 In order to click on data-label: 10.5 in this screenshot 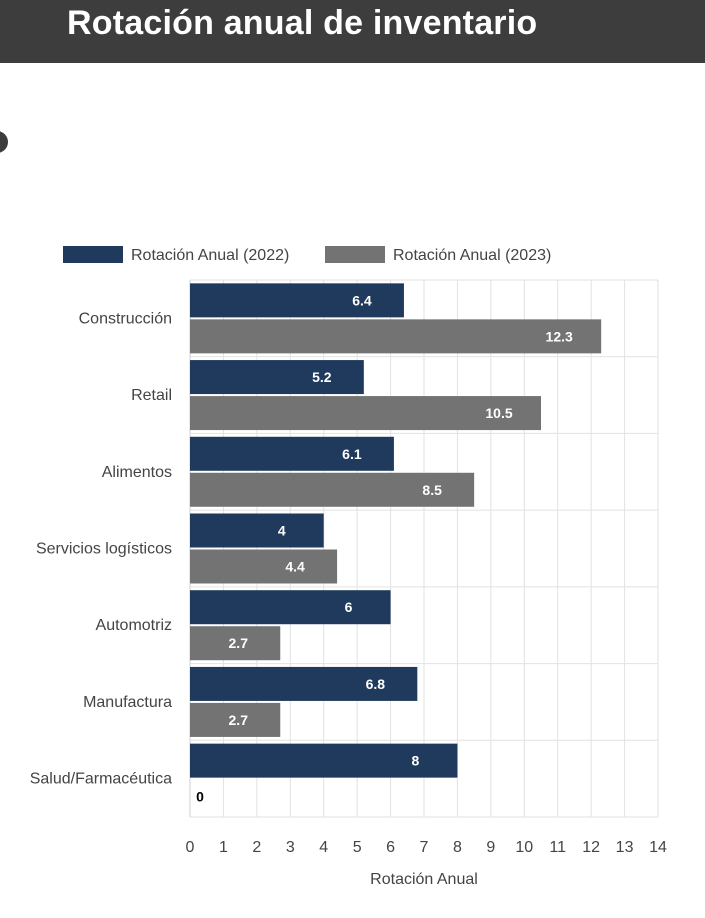, I will do `click(498, 413)`.